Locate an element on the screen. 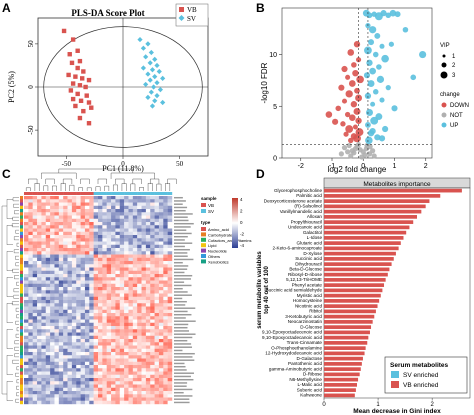  importance-legend-sv: SV enriched is located at coordinates (421, 375).